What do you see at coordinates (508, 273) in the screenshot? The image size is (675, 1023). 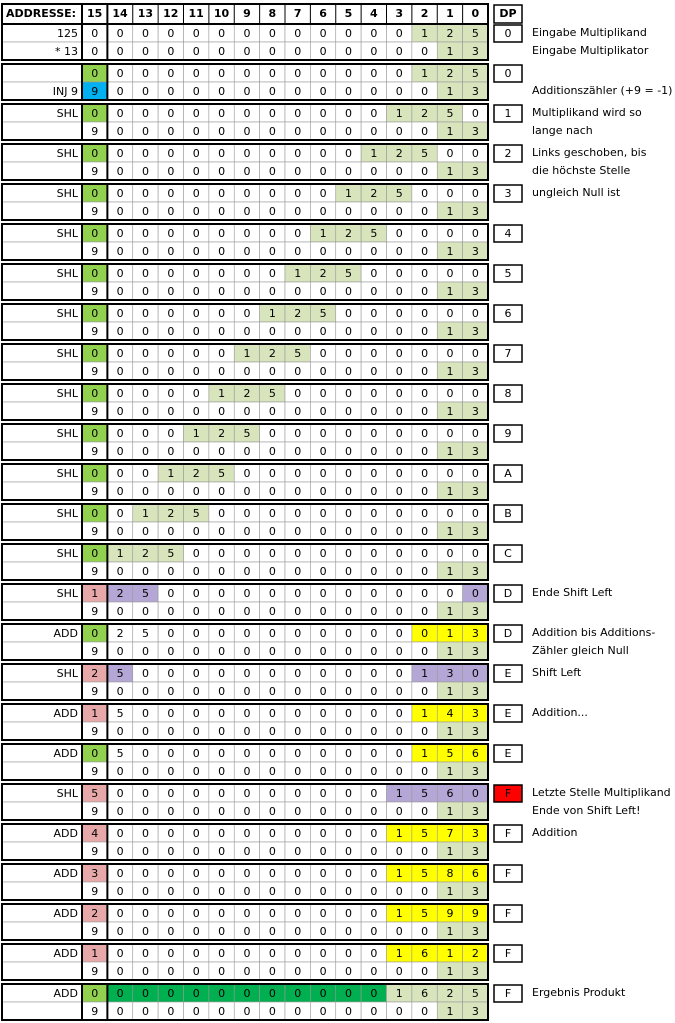 I see `dp-value: 5` at bounding box center [508, 273].